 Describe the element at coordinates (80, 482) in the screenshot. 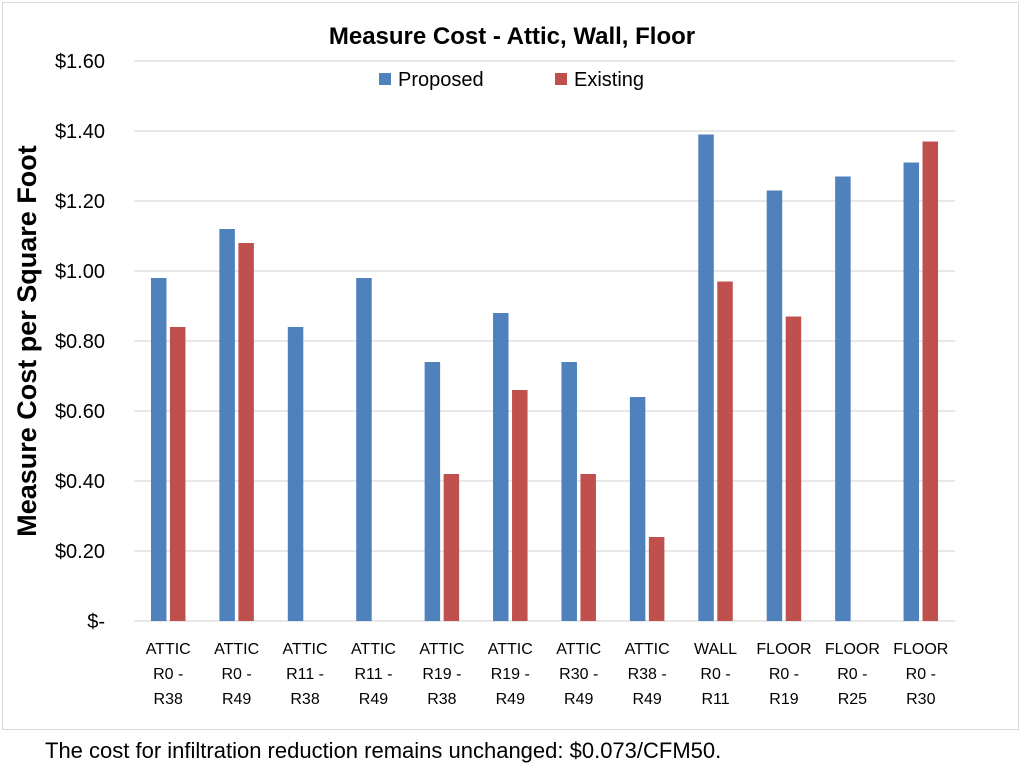

I see `y-tick-label: $0.40` at that location.